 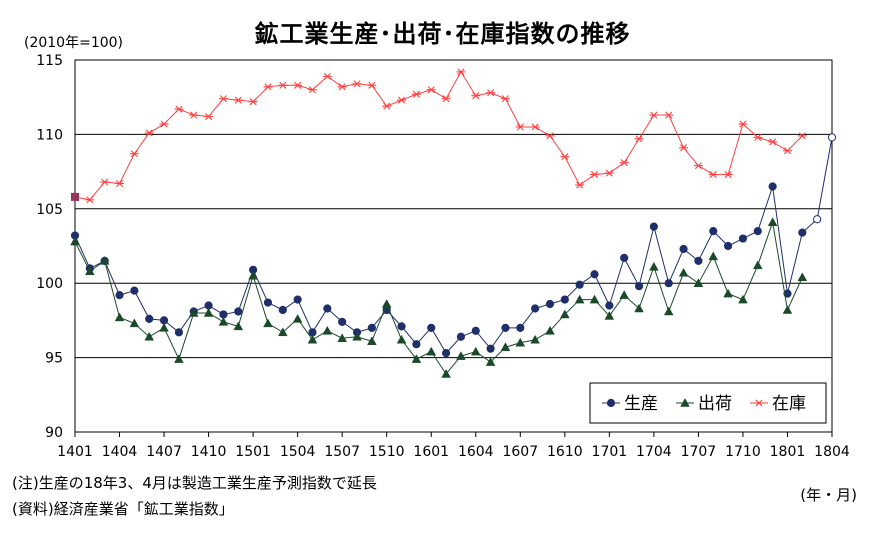 I want to click on x-tick-label: 1407, so click(x=164, y=452).